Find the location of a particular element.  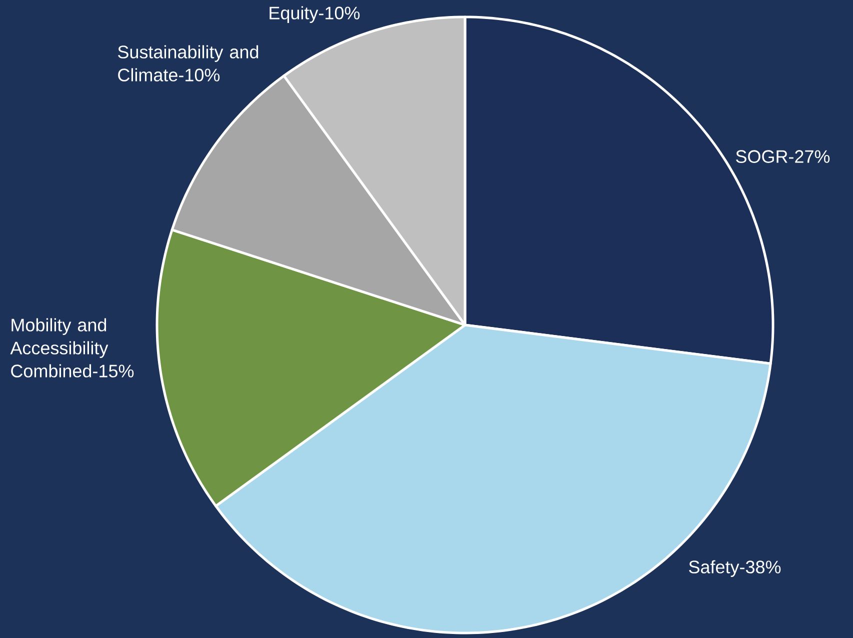

slice-label: Sustainability and Climate-10% is located at coordinates (188, 63).